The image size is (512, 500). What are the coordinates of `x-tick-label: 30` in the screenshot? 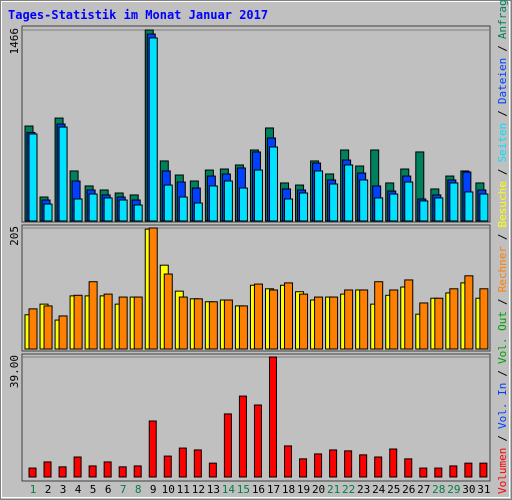 It's located at (468, 489).